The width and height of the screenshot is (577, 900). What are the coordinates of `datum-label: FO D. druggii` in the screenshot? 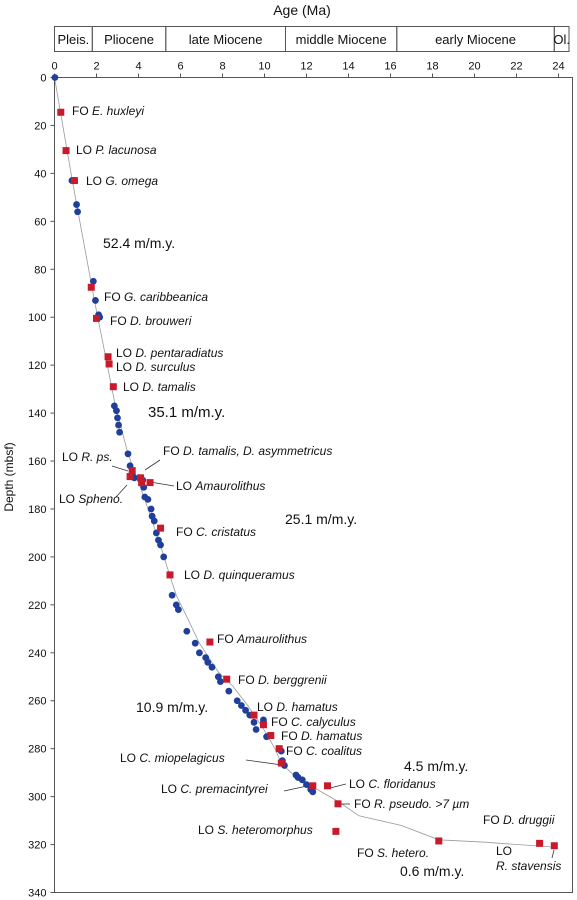 It's located at (519, 820).